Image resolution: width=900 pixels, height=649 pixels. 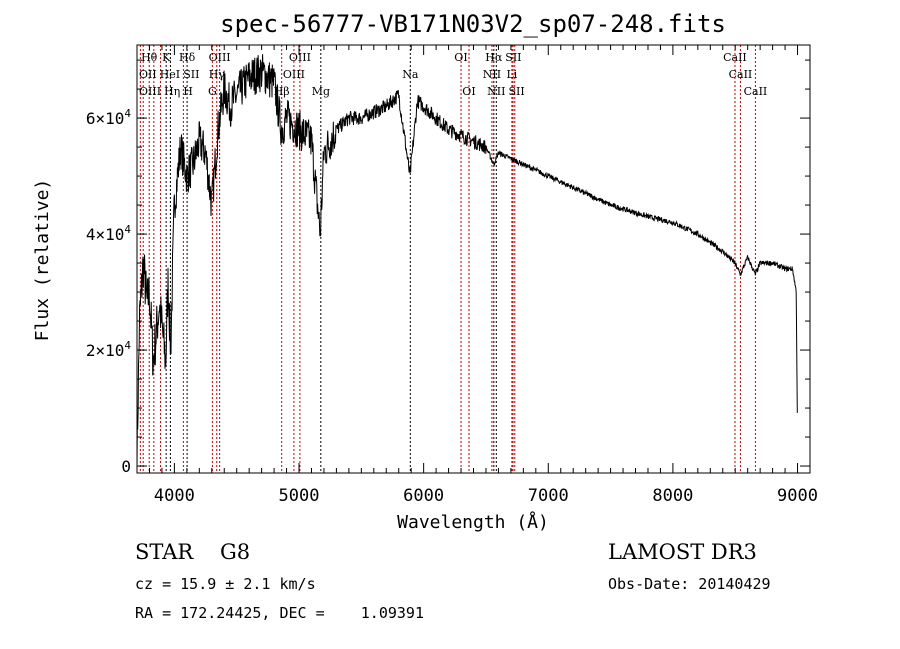 What do you see at coordinates (279, 613) in the screenshot?
I see `ra-dec-value: RA = 172.24425, DEC = 1.09391` at bounding box center [279, 613].